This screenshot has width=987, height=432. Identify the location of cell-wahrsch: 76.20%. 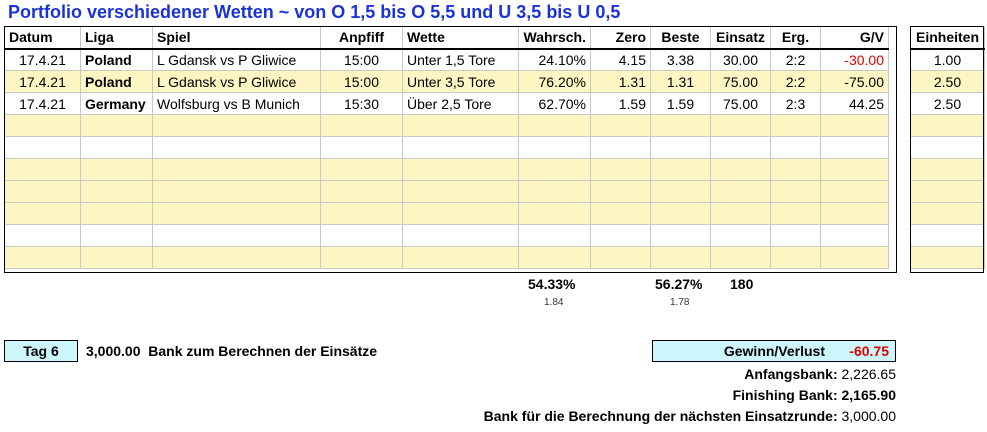
(554, 81).